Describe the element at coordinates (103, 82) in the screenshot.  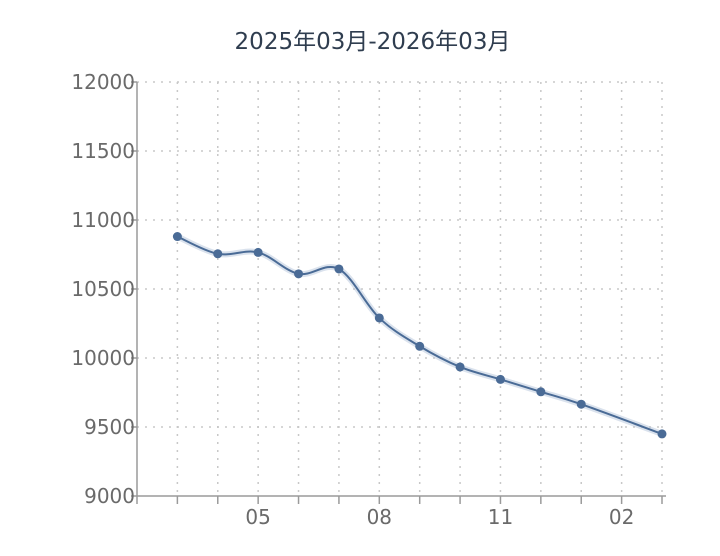
I see `y-tick-label: 12000` at that location.